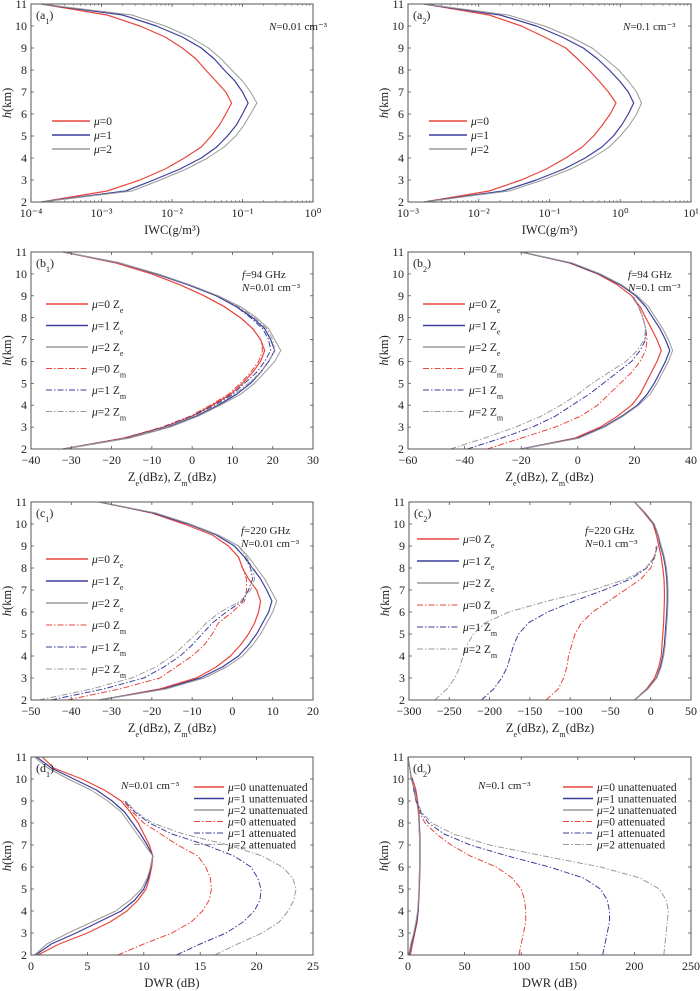  I want to click on legend-label: μ=1 Zm, so click(109, 393).